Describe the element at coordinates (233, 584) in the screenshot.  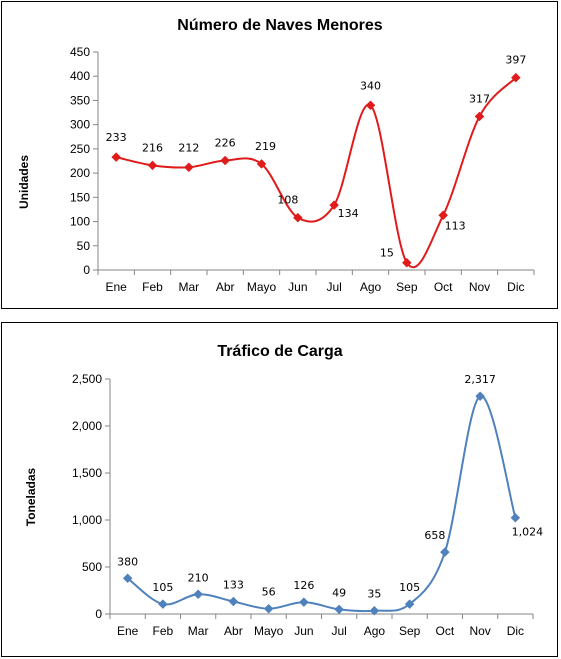
I see `data-label: 133` at that location.